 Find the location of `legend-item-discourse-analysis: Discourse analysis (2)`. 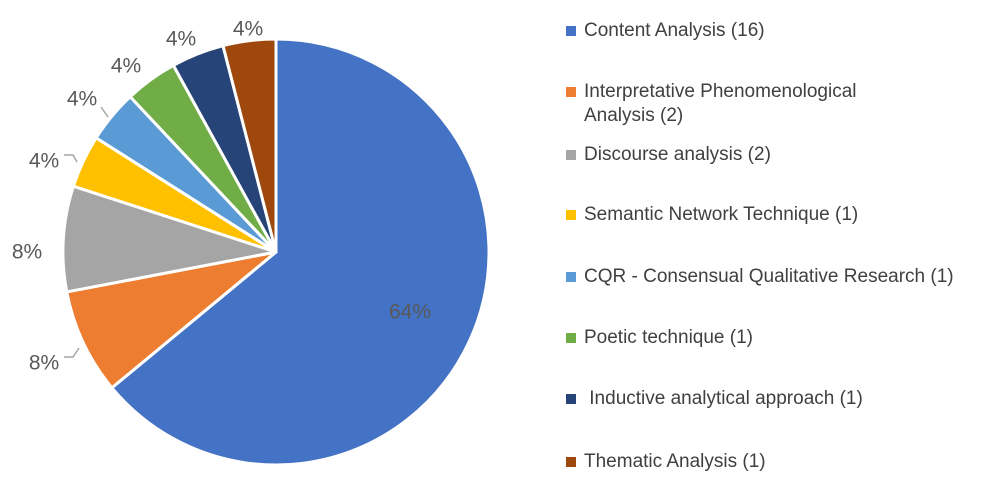

legend-item-discourse-analysis: Discourse analysis (2) is located at coordinates (774, 155).